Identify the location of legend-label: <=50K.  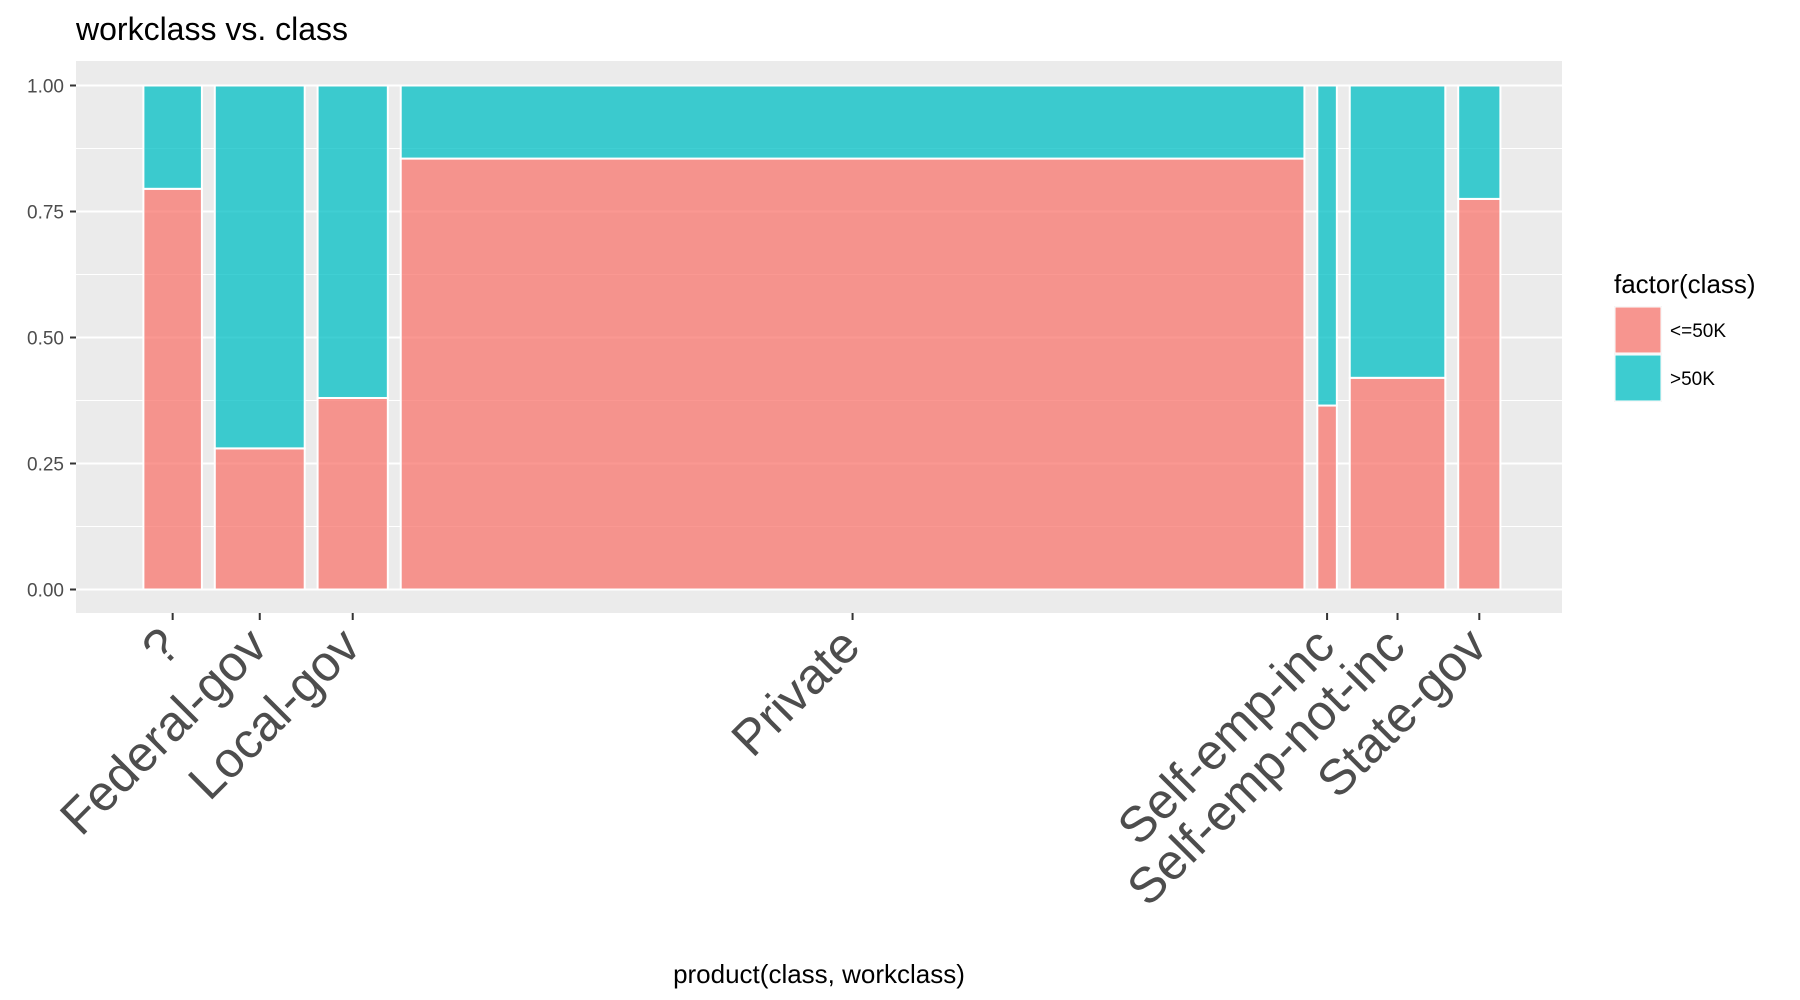
(1698, 331).